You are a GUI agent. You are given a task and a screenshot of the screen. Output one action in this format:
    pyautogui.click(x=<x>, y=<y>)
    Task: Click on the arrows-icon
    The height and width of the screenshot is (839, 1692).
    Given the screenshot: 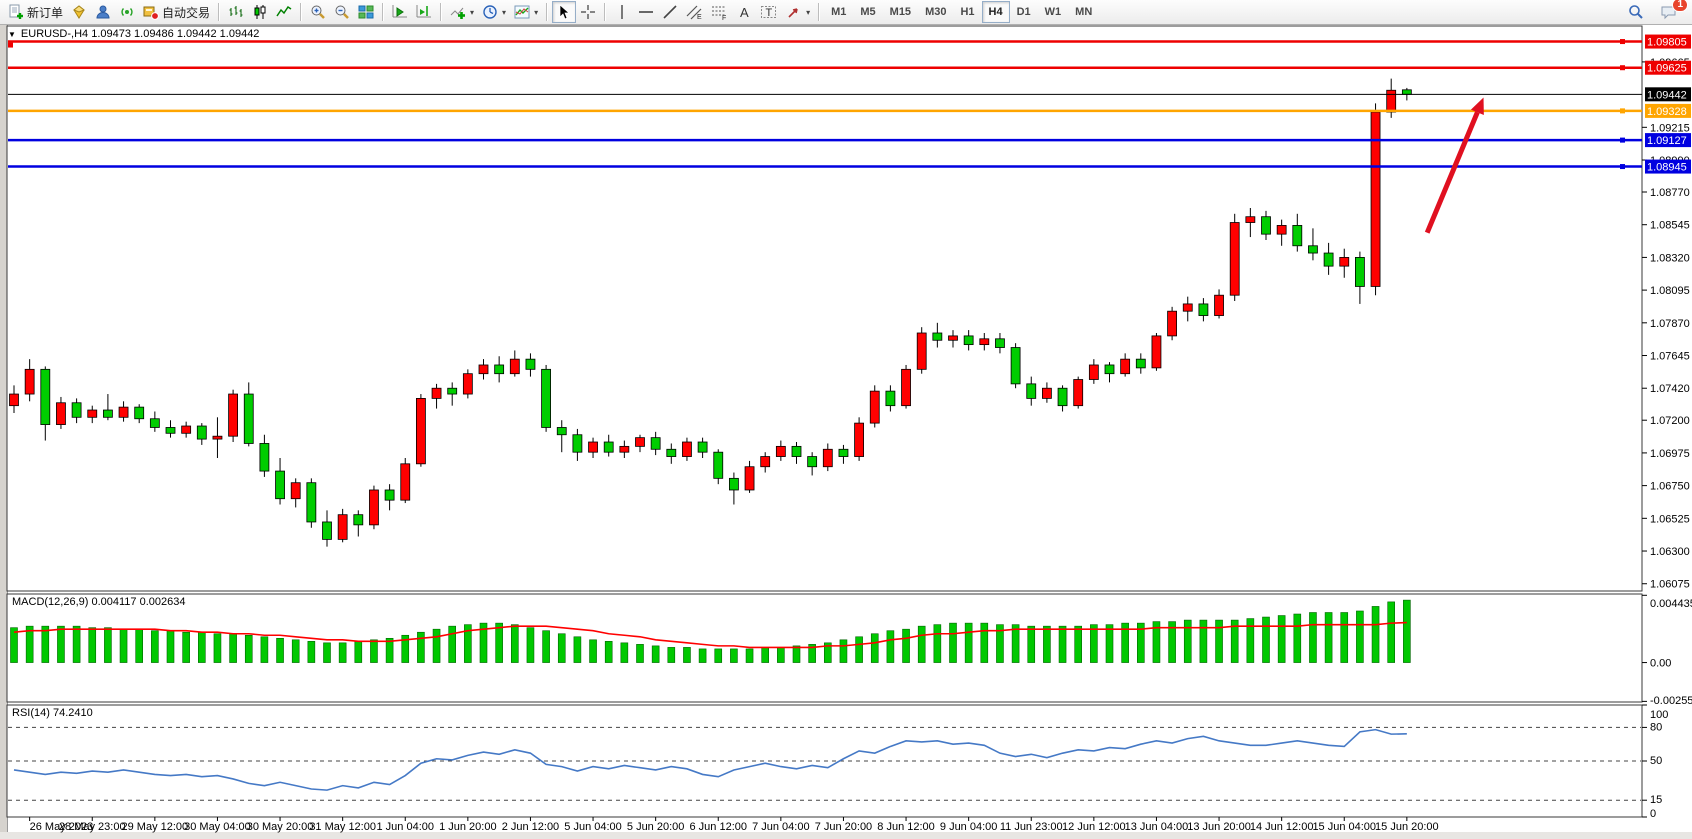 What is the action you would take?
    pyautogui.click(x=793, y=13)
    